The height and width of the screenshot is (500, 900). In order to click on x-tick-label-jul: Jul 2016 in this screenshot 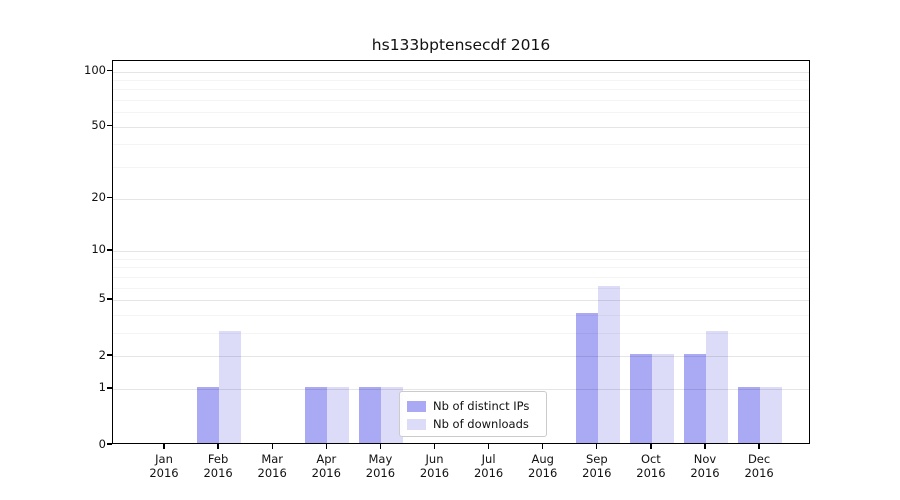, I will do `click(488, 466)`.